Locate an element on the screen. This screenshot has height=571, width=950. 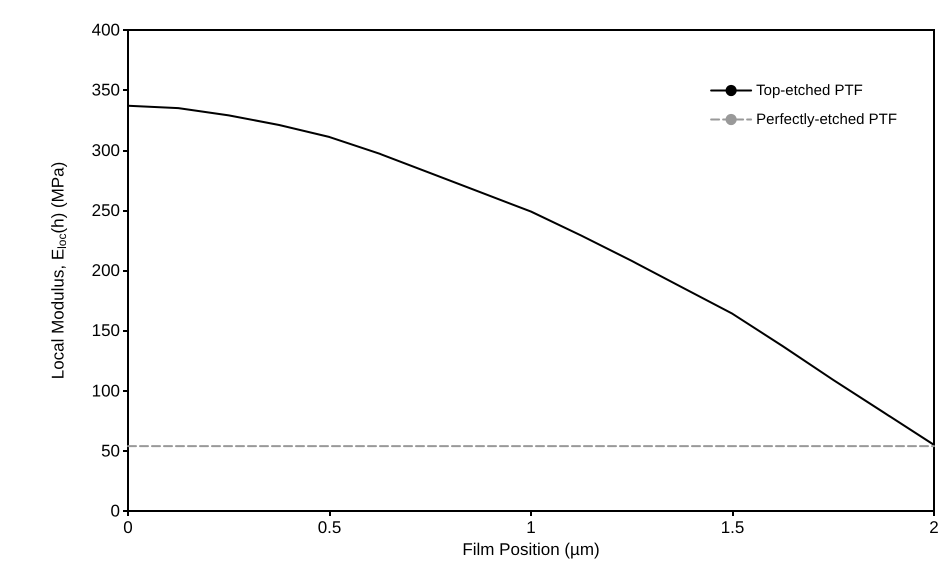
y-tick-label: 150 is located at coordinates (106, 330).